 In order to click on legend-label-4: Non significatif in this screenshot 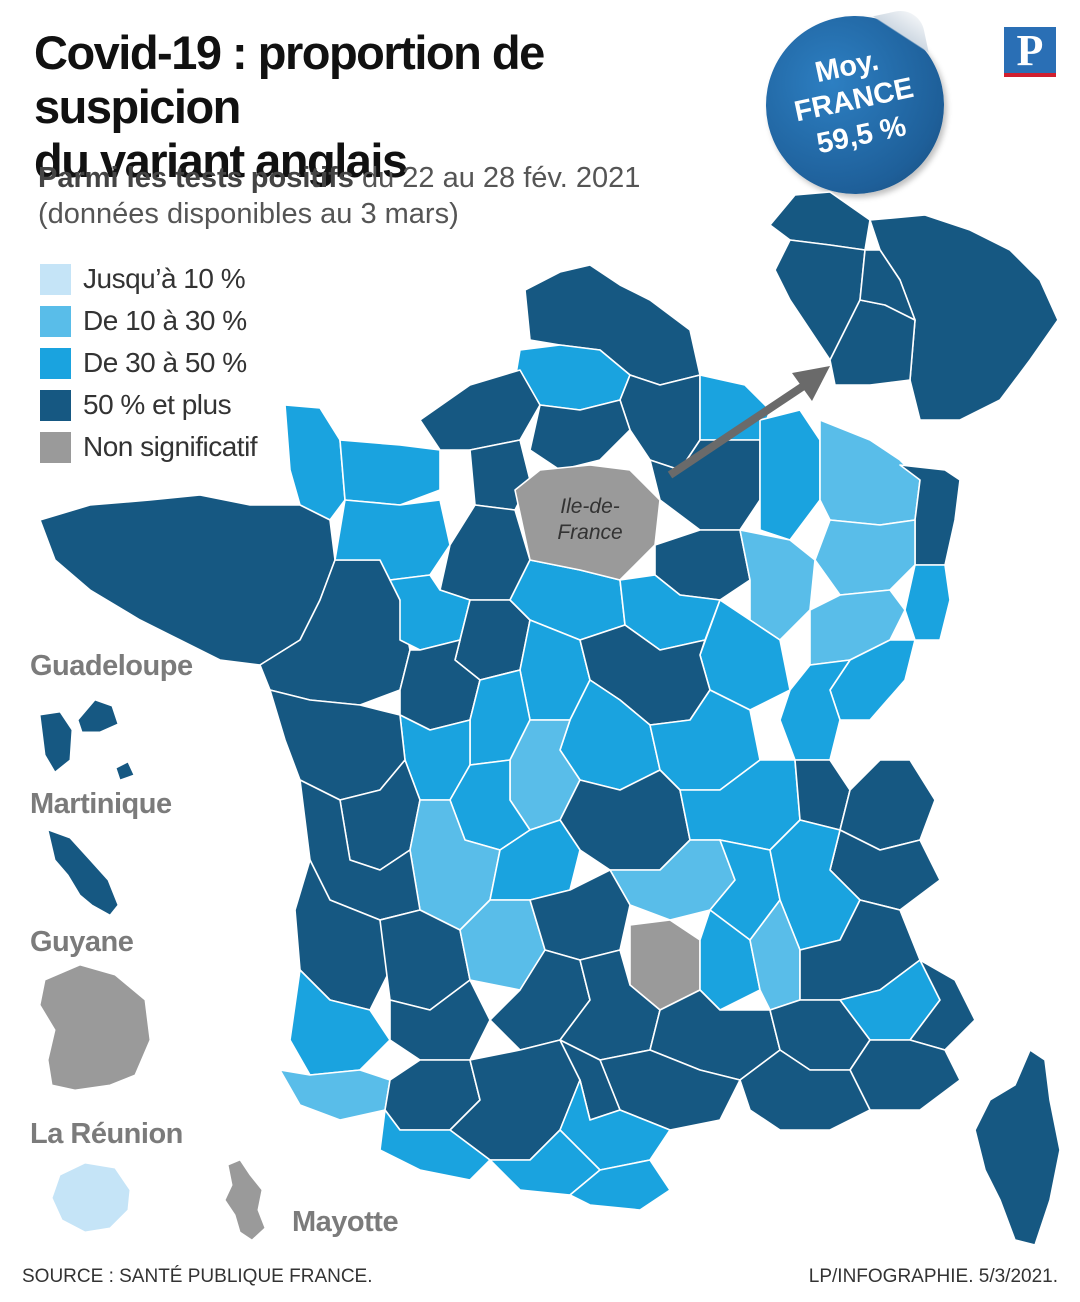, I will do `click(170, 446)`.